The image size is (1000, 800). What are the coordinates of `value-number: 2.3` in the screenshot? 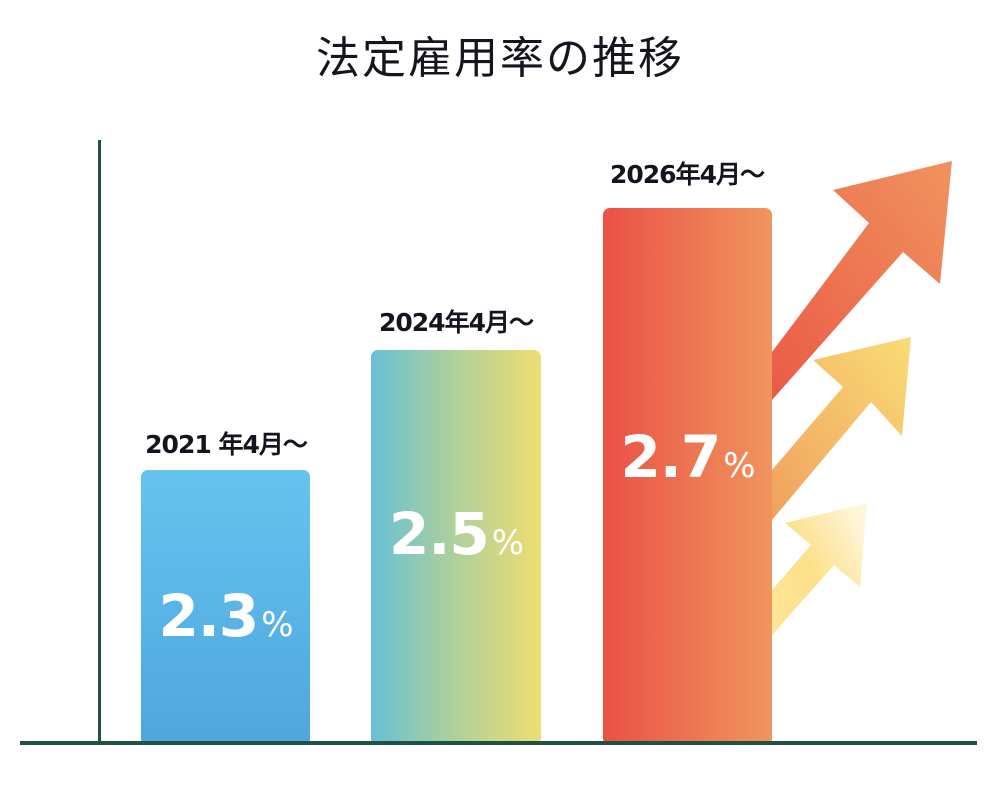 It's located at (208, 616).